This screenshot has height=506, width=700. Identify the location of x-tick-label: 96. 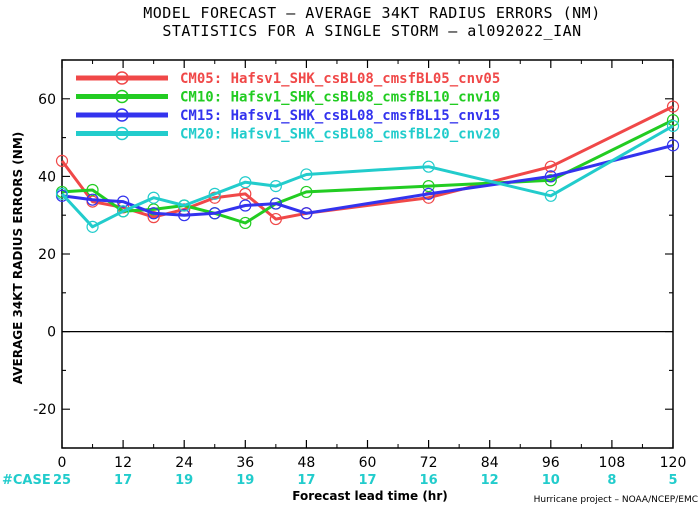
(551, 463).